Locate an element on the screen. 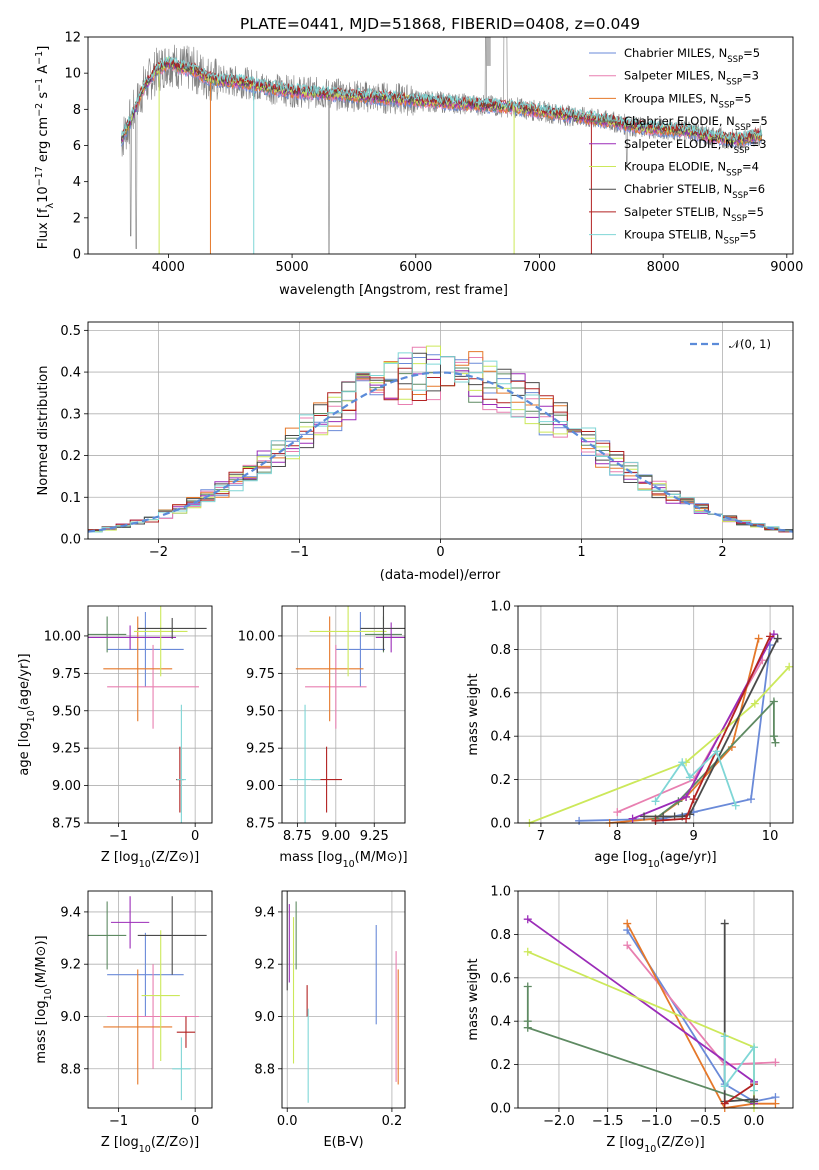  y-tick-label: 10 is located at coordinates (72, 74).